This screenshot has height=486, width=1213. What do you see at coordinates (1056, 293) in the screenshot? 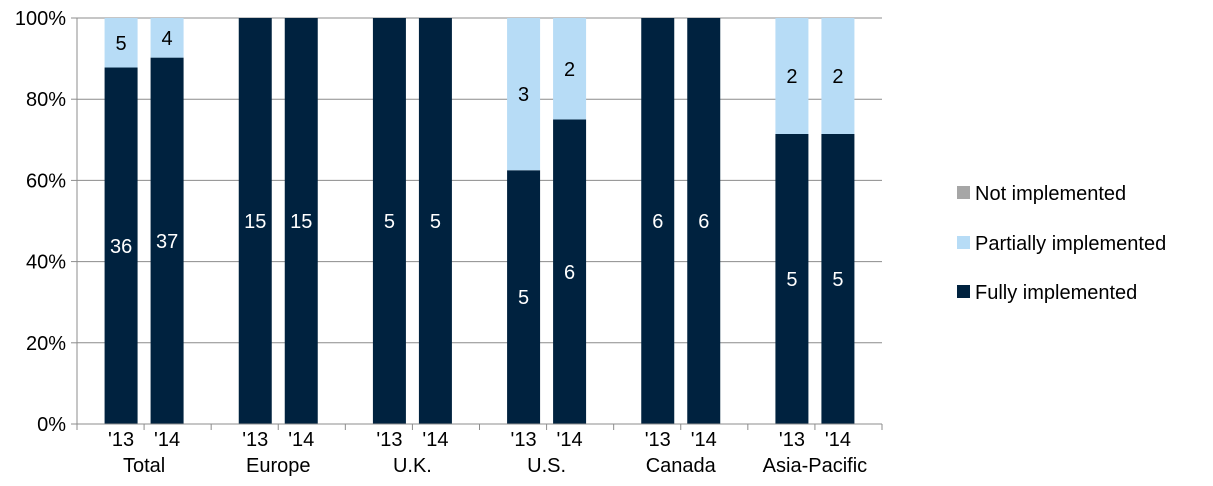
I see `legend-label: Fully implemented` at bounding box center [1056, 293].